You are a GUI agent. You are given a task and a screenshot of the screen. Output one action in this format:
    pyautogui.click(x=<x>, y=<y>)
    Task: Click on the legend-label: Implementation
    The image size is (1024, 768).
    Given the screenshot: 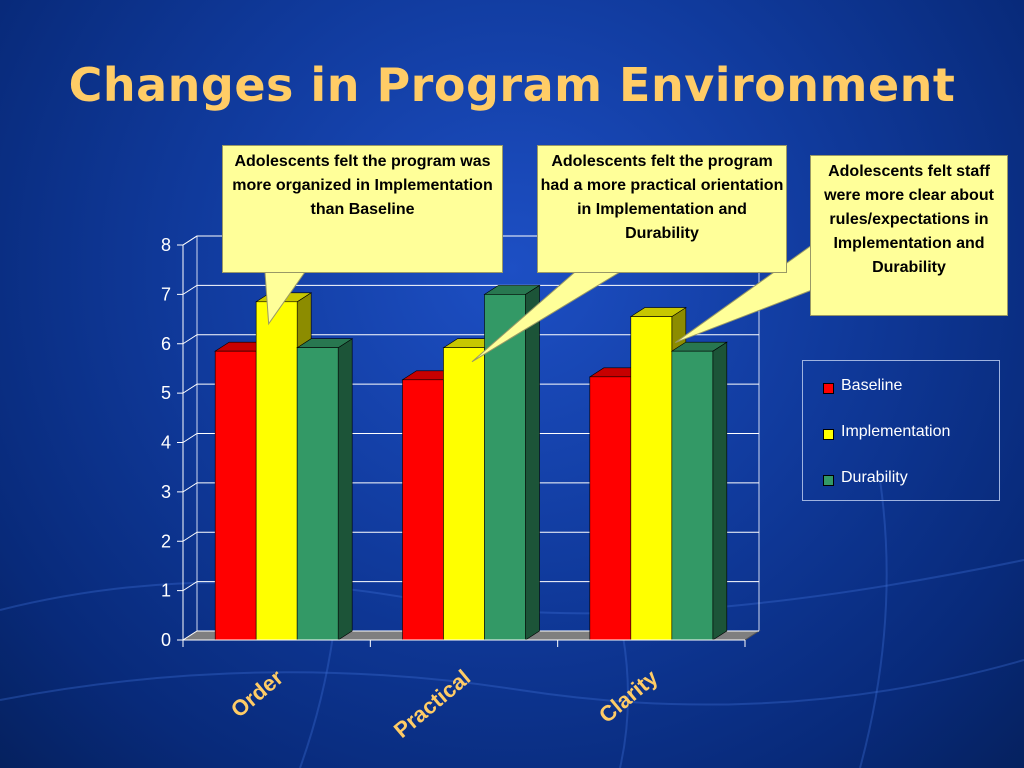 What is the action you would take?
    pyautogui.click(x=896, y=431)
    